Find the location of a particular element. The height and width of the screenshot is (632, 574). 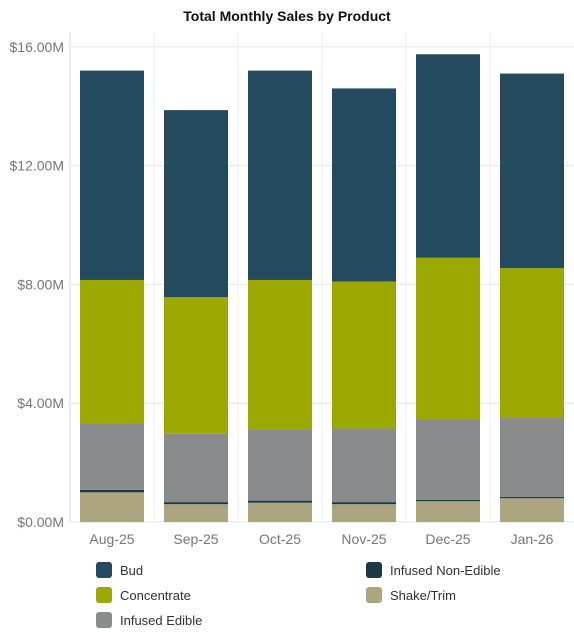

x-tick-label: Sep-25 is located at coordinates (195, 539).